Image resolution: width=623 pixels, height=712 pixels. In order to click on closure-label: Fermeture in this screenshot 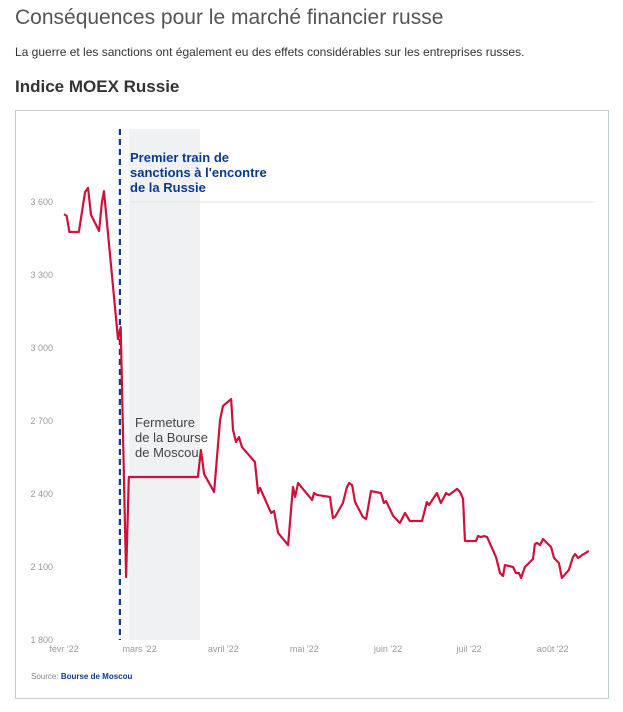, I will do `click(165, 422)`.